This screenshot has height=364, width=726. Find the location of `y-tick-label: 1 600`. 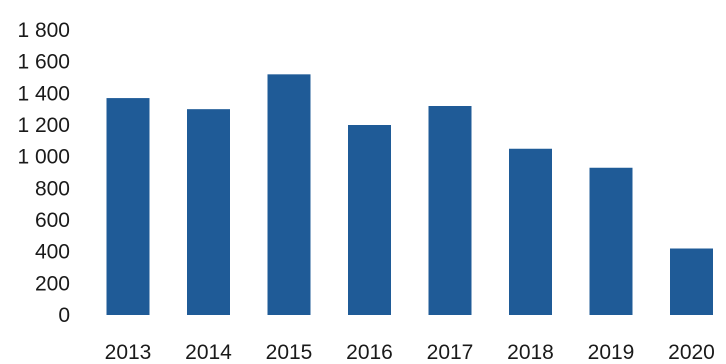

y-tick-label: 1 600 is located at coordinates (43, 62).